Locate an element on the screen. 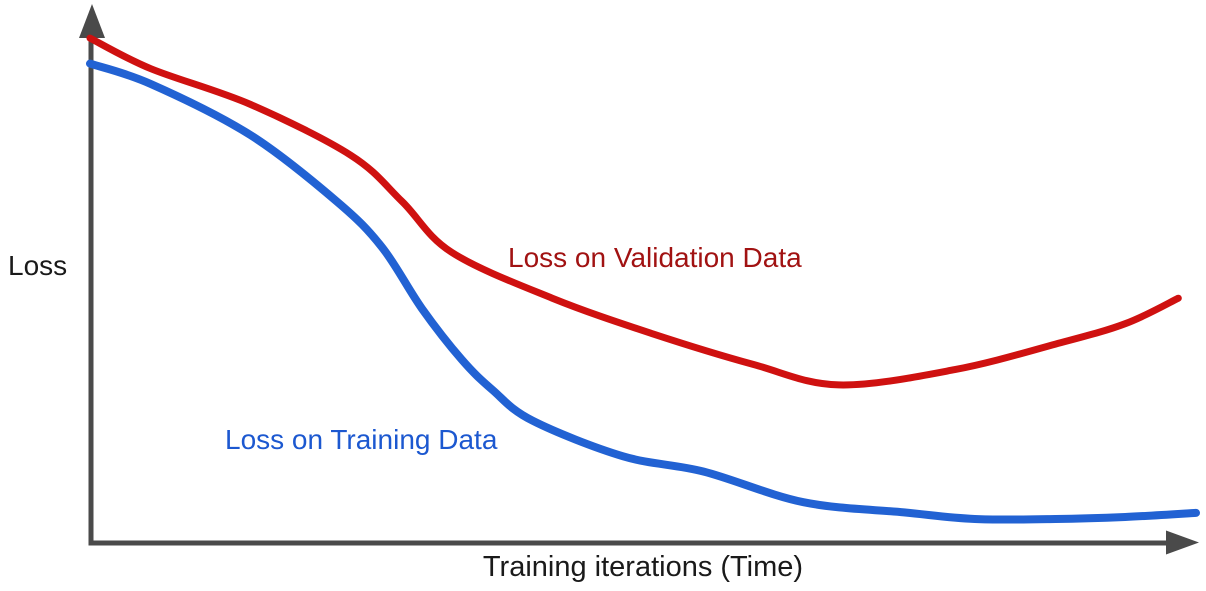  validation-curve-label: Loss on Validation Data is located at coordinates (655, 257).